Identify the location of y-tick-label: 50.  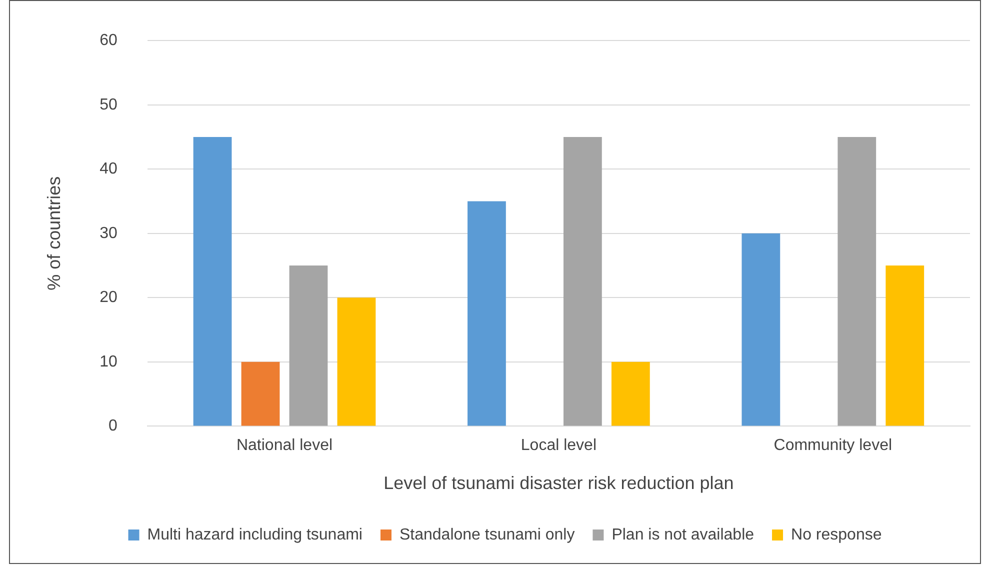
(109, 105).